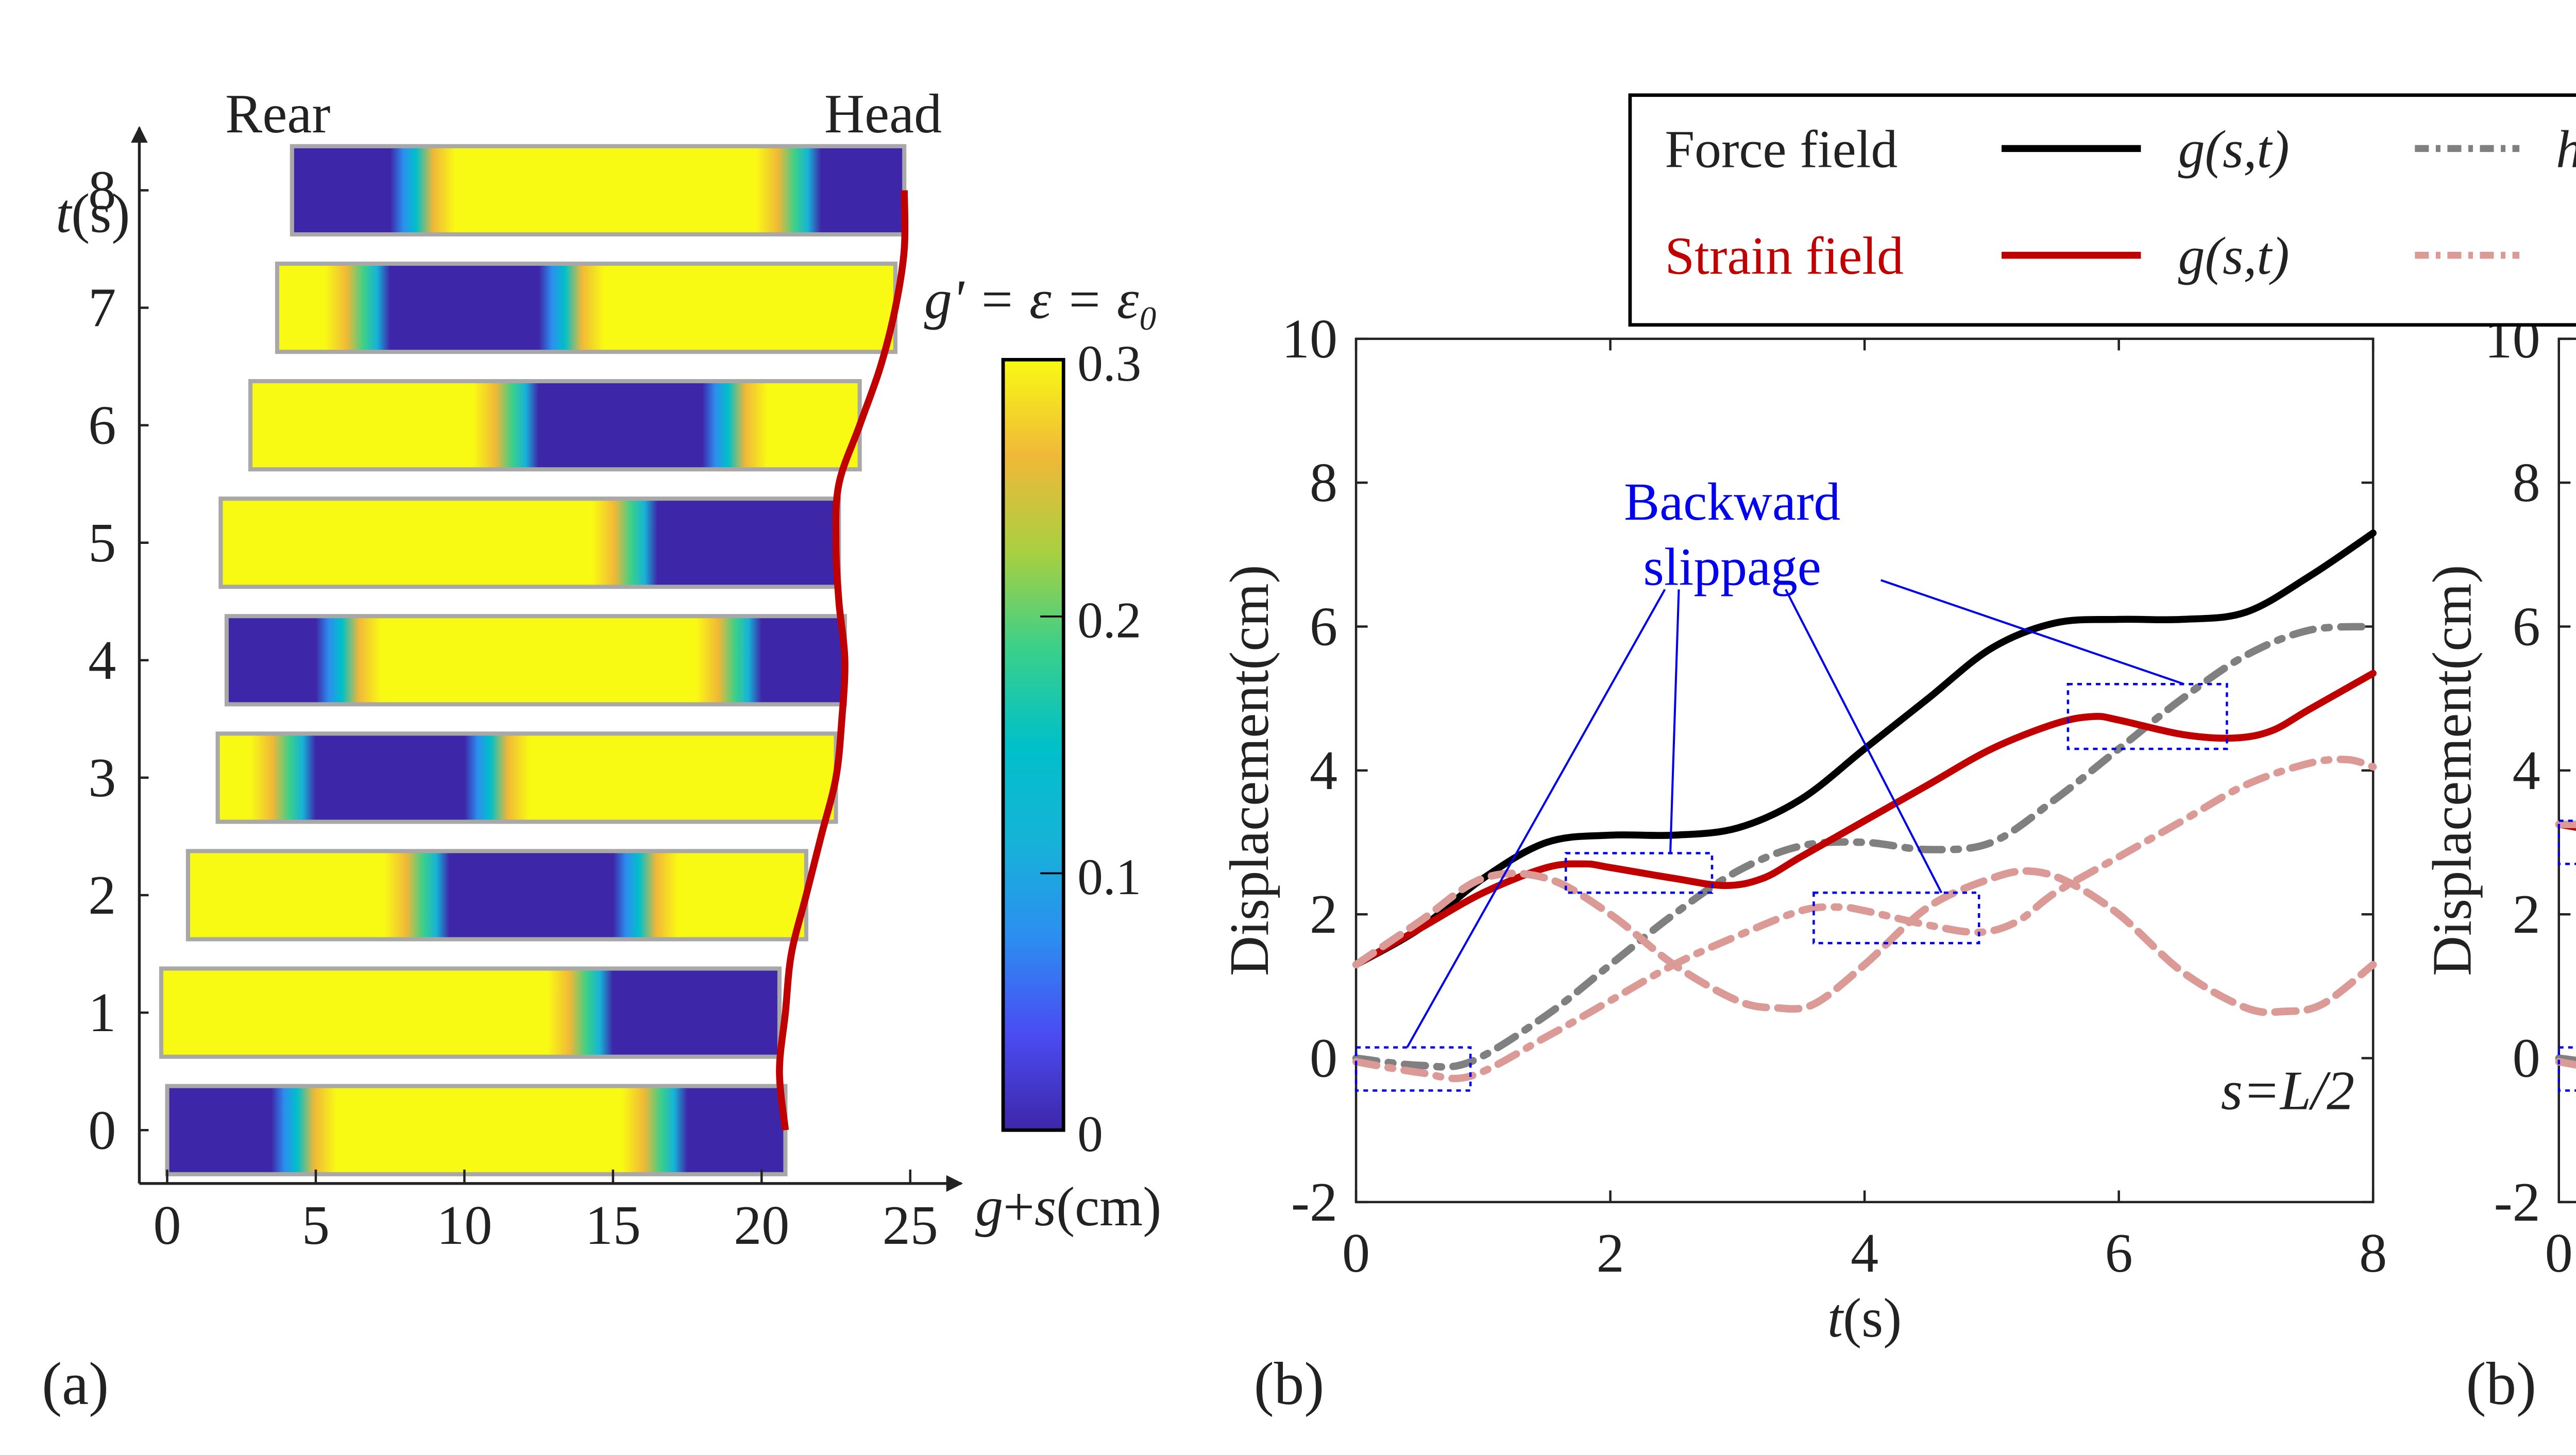 Image resolution: width=2576 pixels, height=1455 pixels. I want to click on x-tick-label-a: 5, so click(316, 1225).